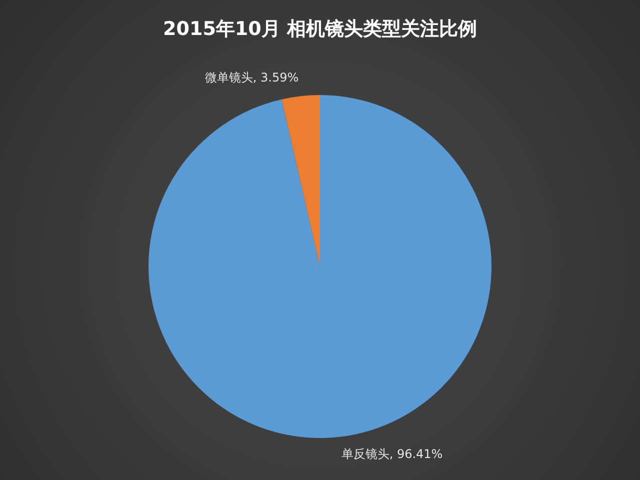  Describe the element at coordinates (320, 29) in the screenshot. I see `chart-title: 2015年10月 相机镜头类型关注比例` at that location.